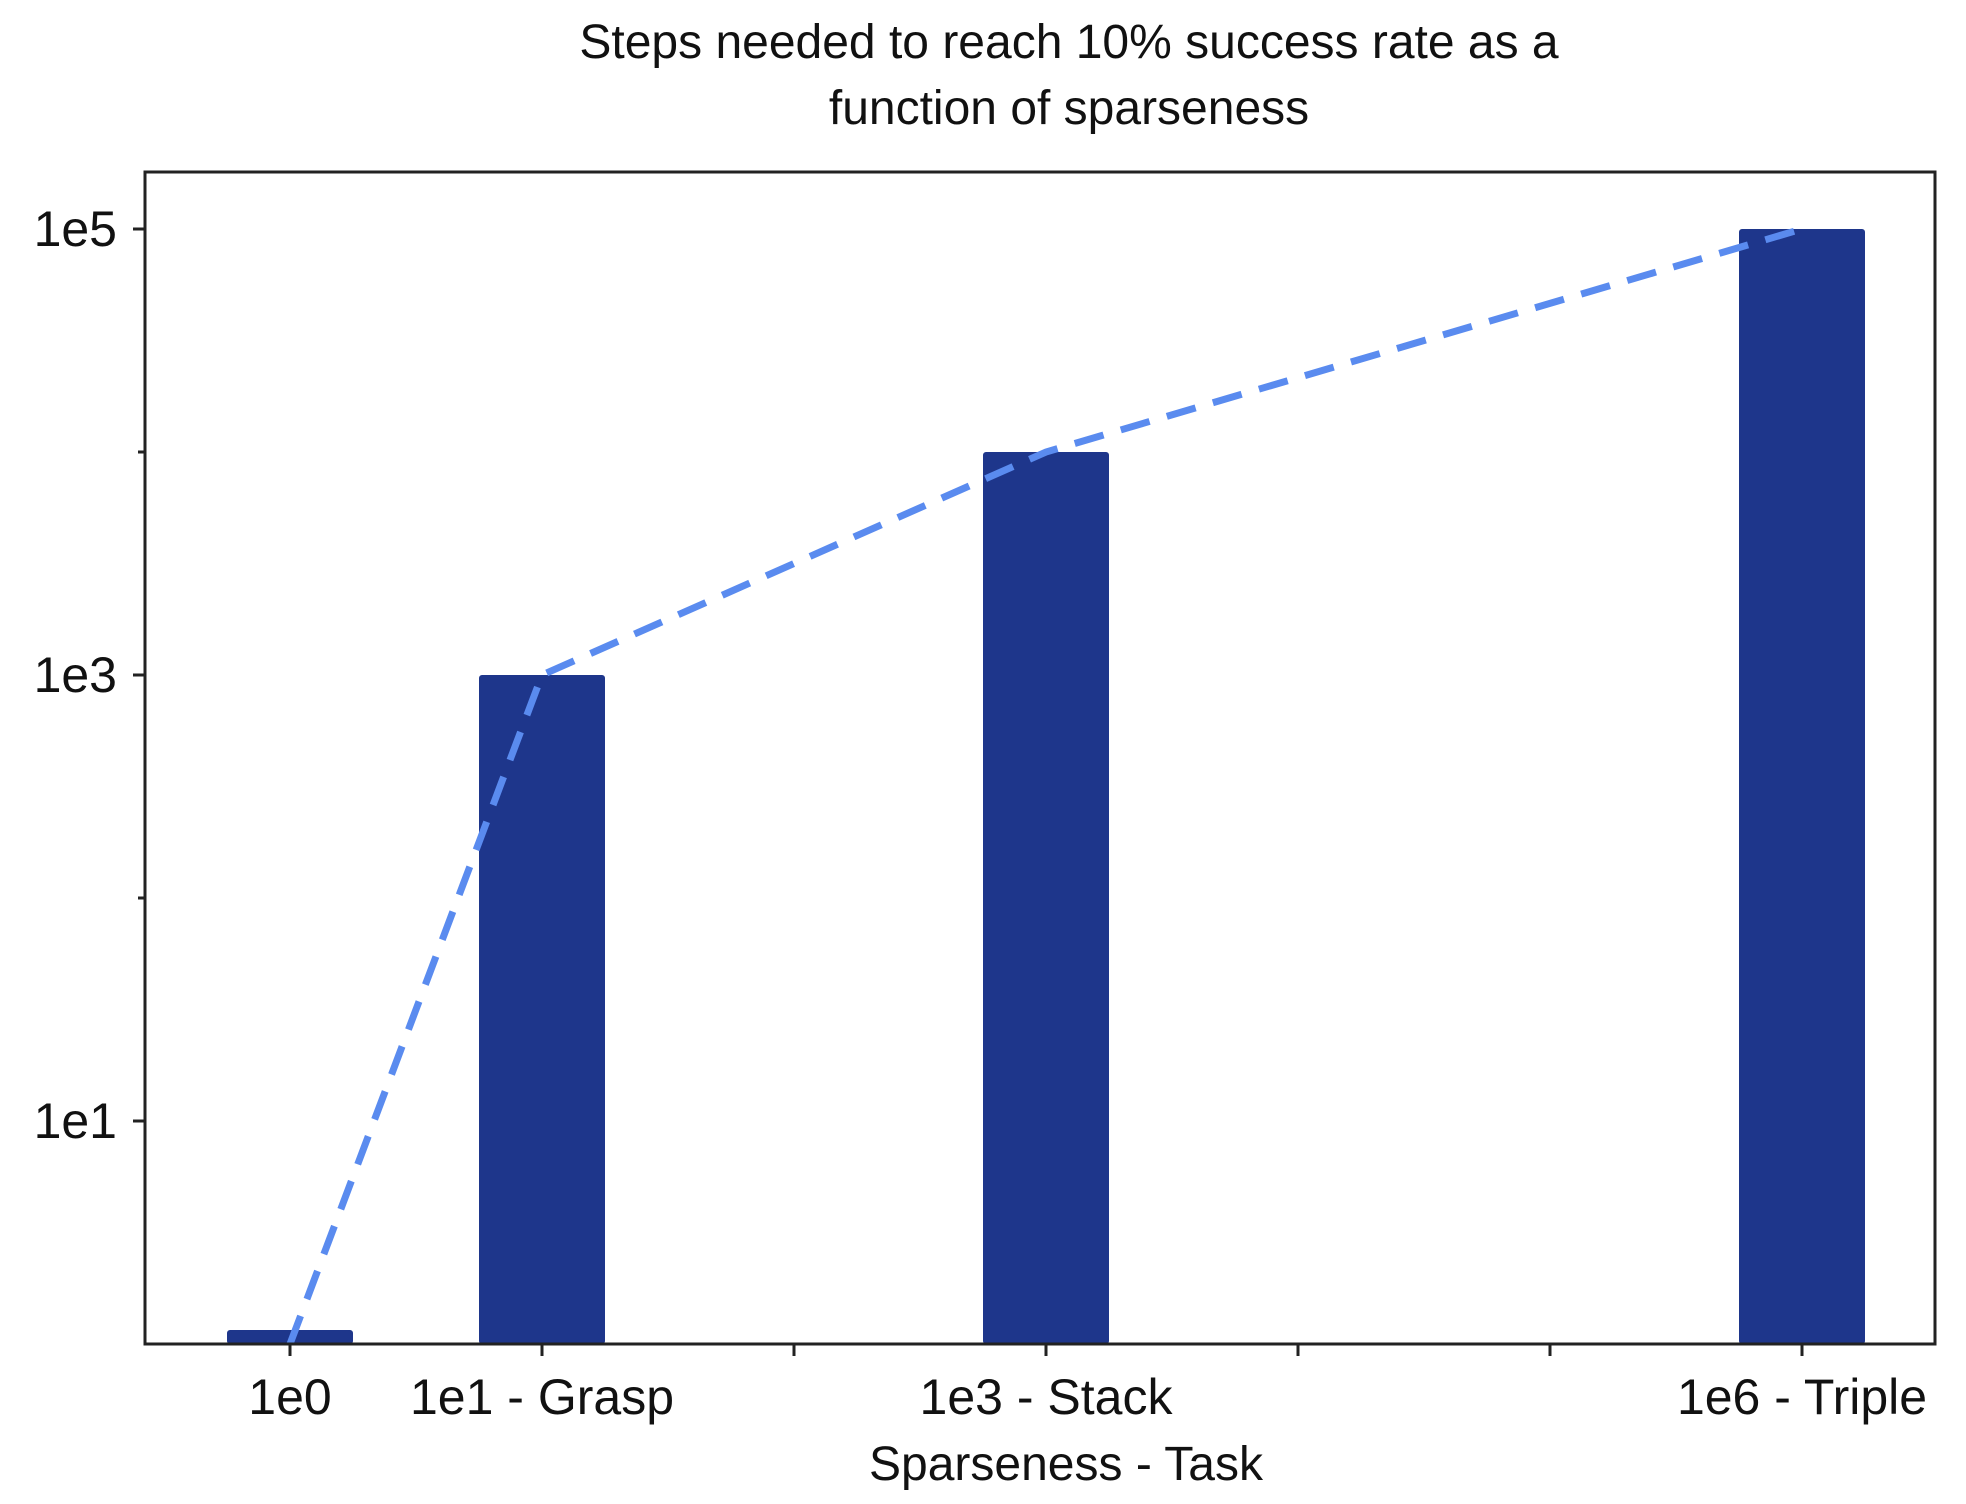 The height and width of the screenshot is (1504, 1966). Describe the element at coordinates (289, 1397) in the screenshot. I see `x-tick-label-0: 1e0` at that location.